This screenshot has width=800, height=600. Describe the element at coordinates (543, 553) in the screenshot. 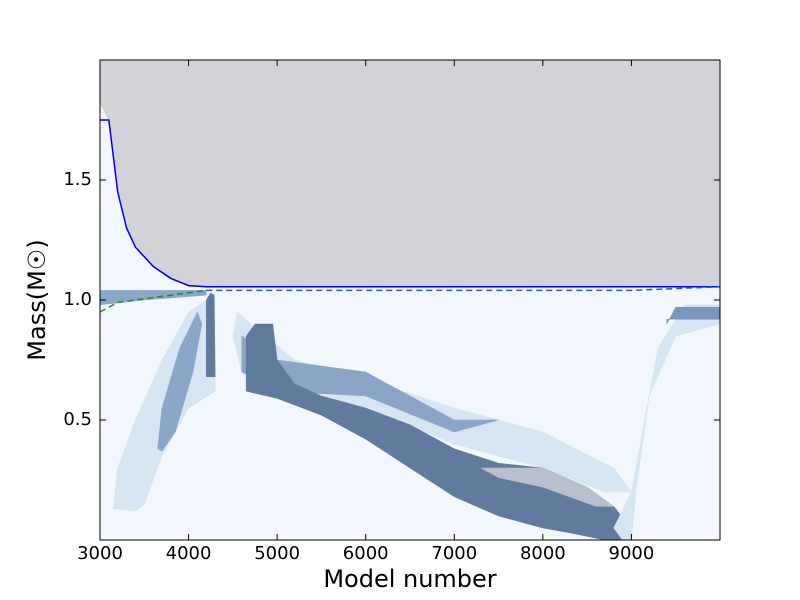

I see `x-tick-label: 8000` at that location.